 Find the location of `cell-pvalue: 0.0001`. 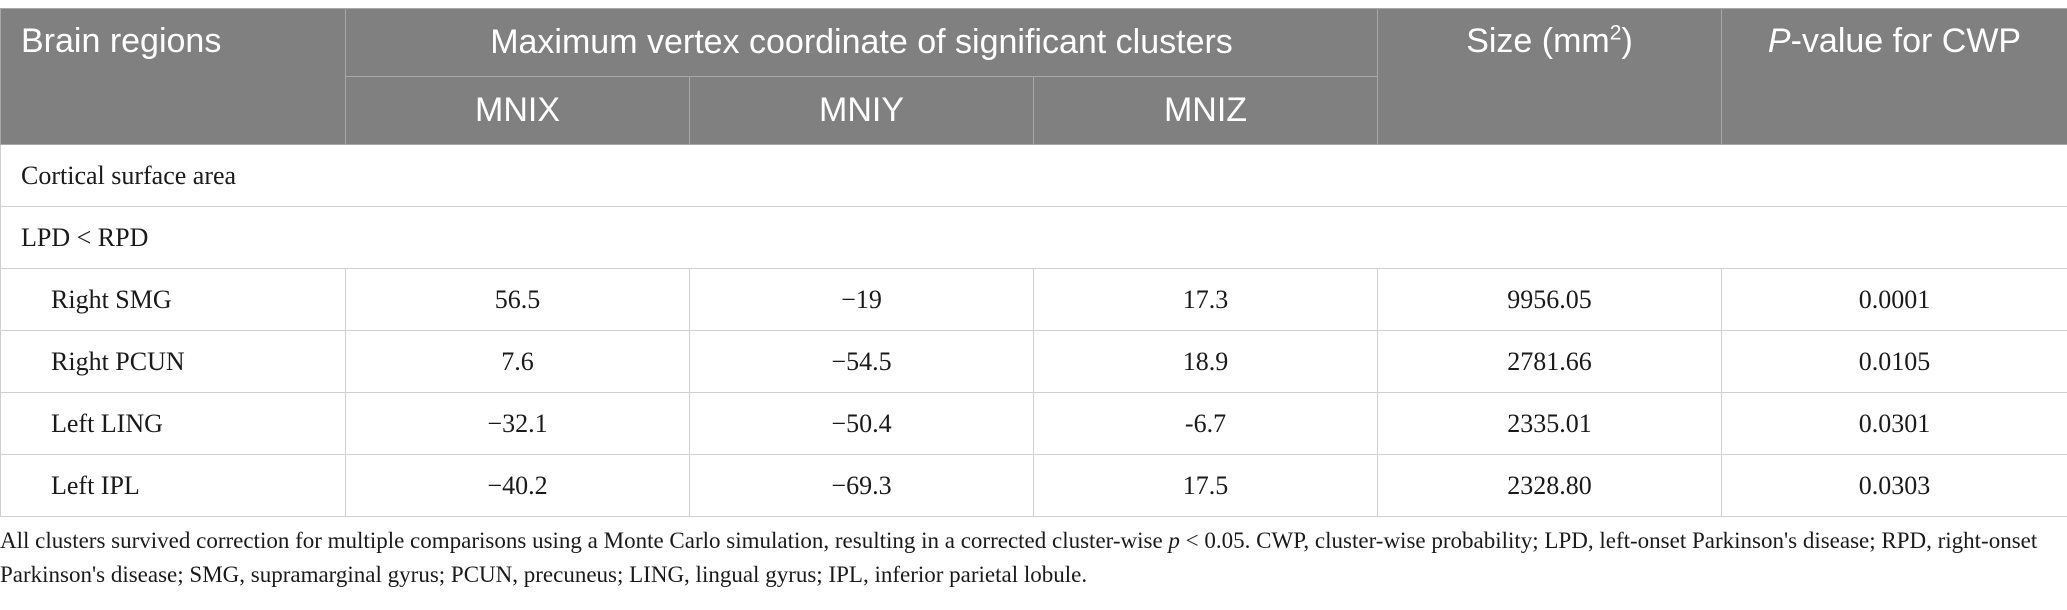

cell-pvalue: 0.0001 is located at coordinates (1894, 299).